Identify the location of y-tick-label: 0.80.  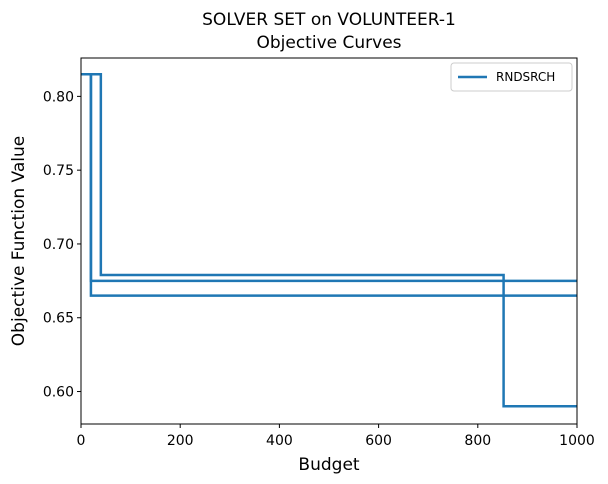
(58, 97).